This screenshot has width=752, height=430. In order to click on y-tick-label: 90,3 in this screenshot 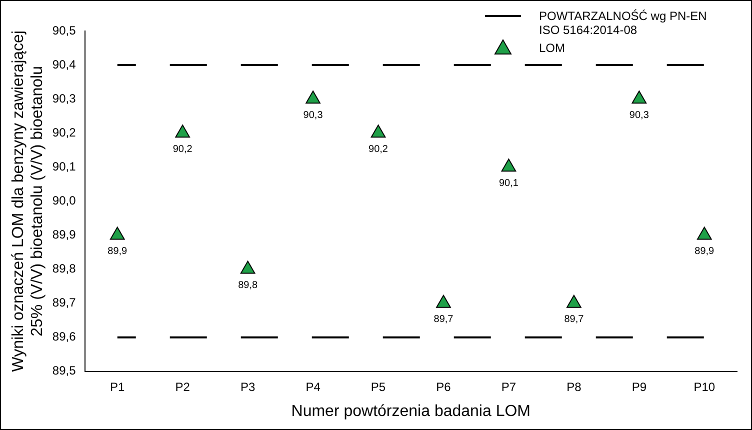, I will do `click(64, 98)`.